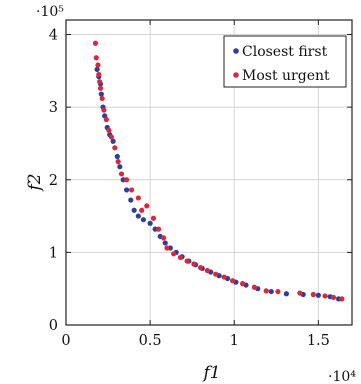 Image resolution: width=361 pixels, height=384 pixels. What do you see at coordinates (53, 36) in the screenshot?
I see `y-tick-label: 4` at bounding box center [53, 36].